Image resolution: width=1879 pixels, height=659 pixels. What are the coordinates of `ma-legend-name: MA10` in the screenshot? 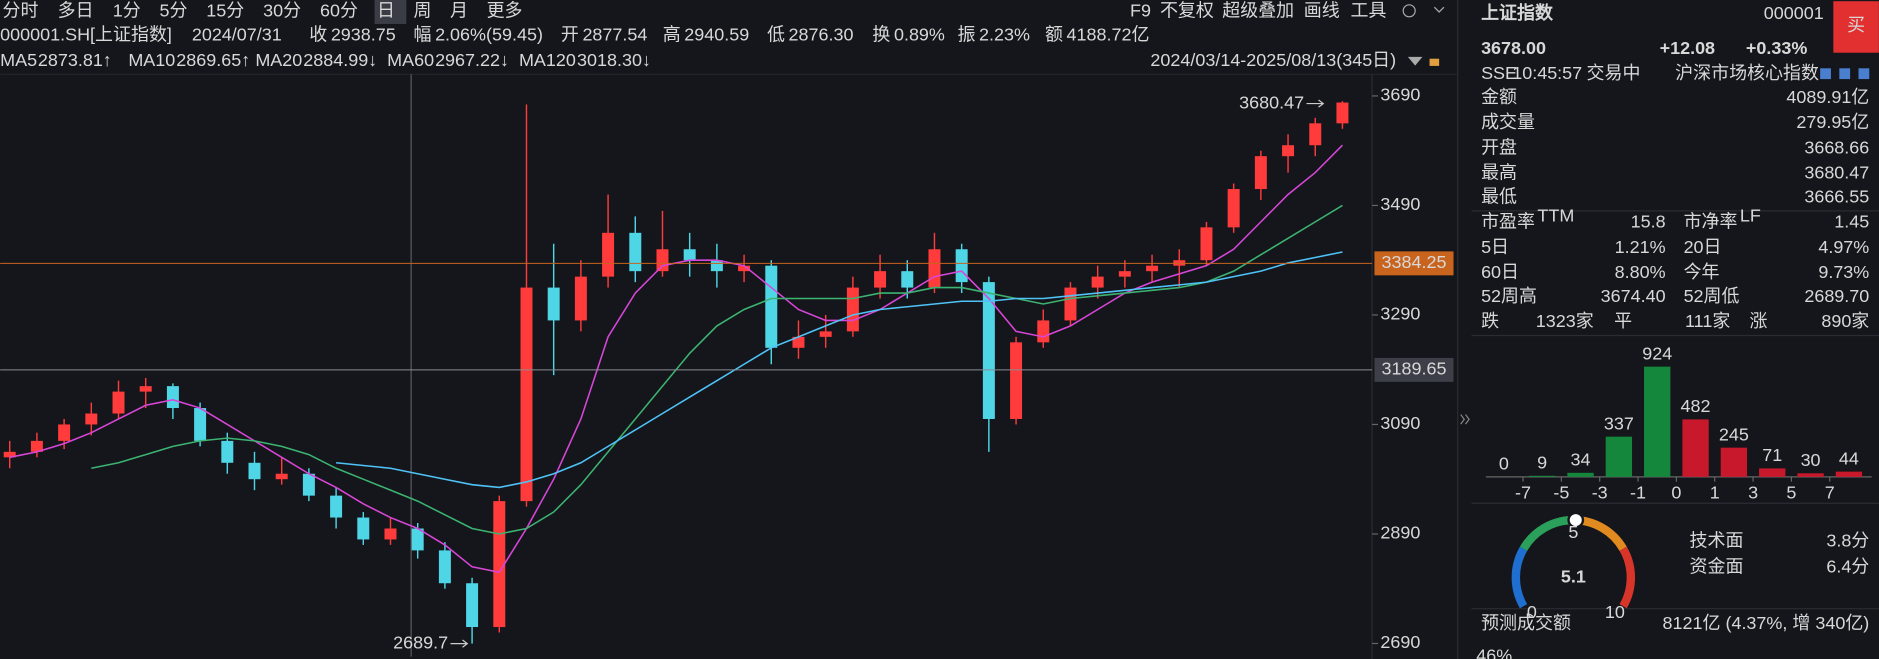 It's located at (151, 60).